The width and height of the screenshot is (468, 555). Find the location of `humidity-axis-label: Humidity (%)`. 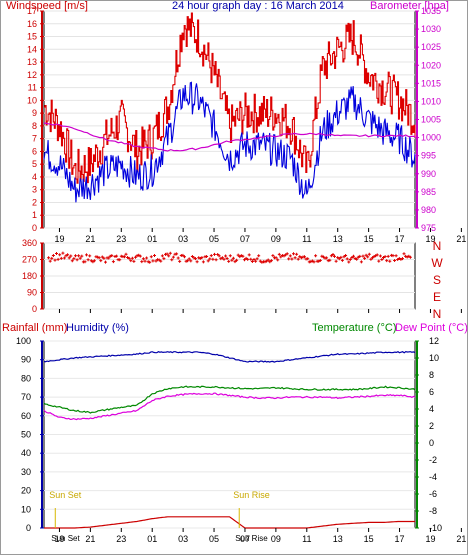

humidity-axis-label: Humidity (%) is located at coordinates (97, 328).